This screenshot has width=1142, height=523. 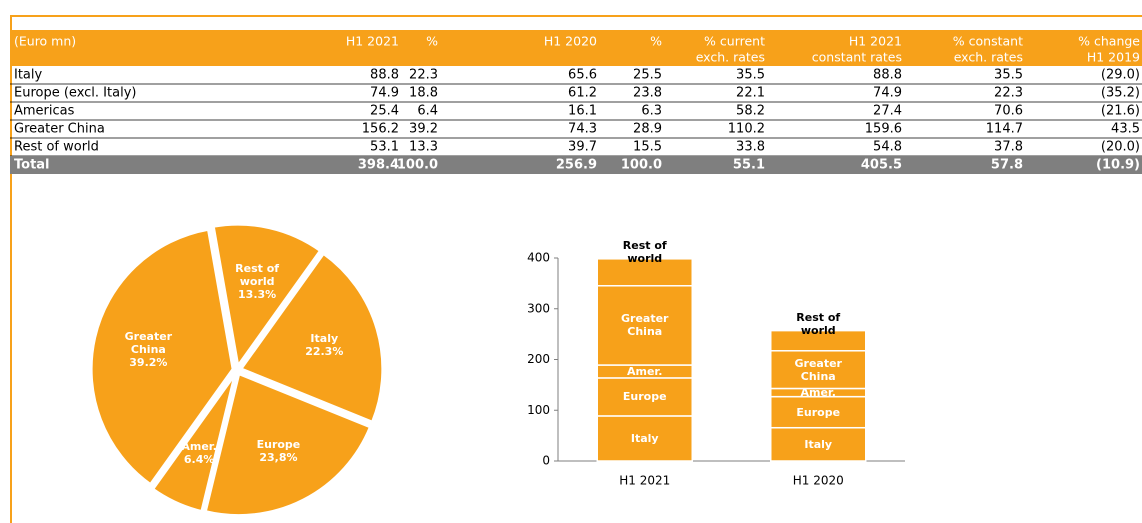 What do you see at coordinates (538, 410) in the screenshot?
I see `y-tick-label: 100` at bounding box center [538, 410].